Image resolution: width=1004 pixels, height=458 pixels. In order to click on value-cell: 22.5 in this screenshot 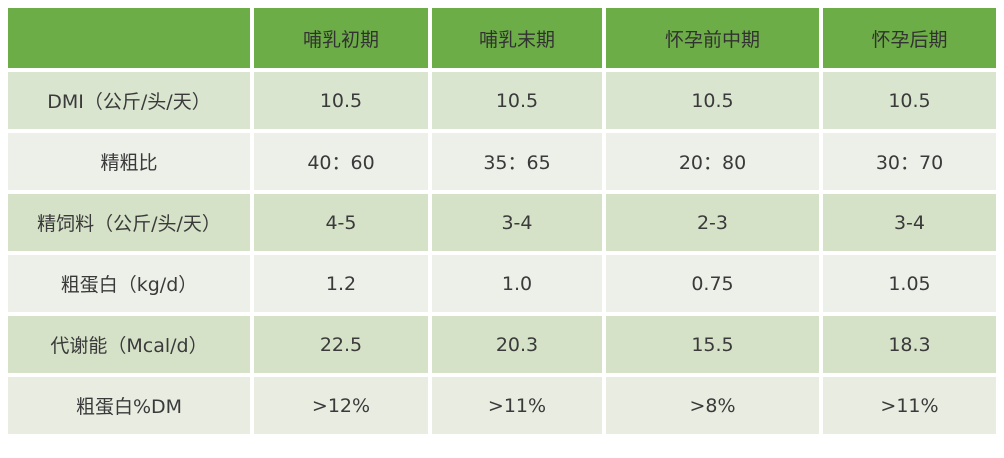, I will do `click(341, 344)`.